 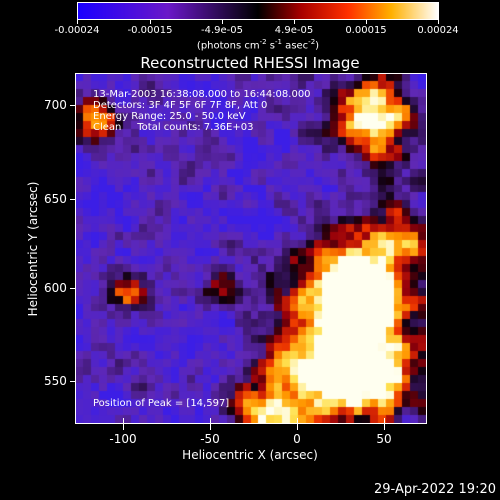 I want to click on colorbar-tick-label: -4.9e-05, so click(x=222, y=30).